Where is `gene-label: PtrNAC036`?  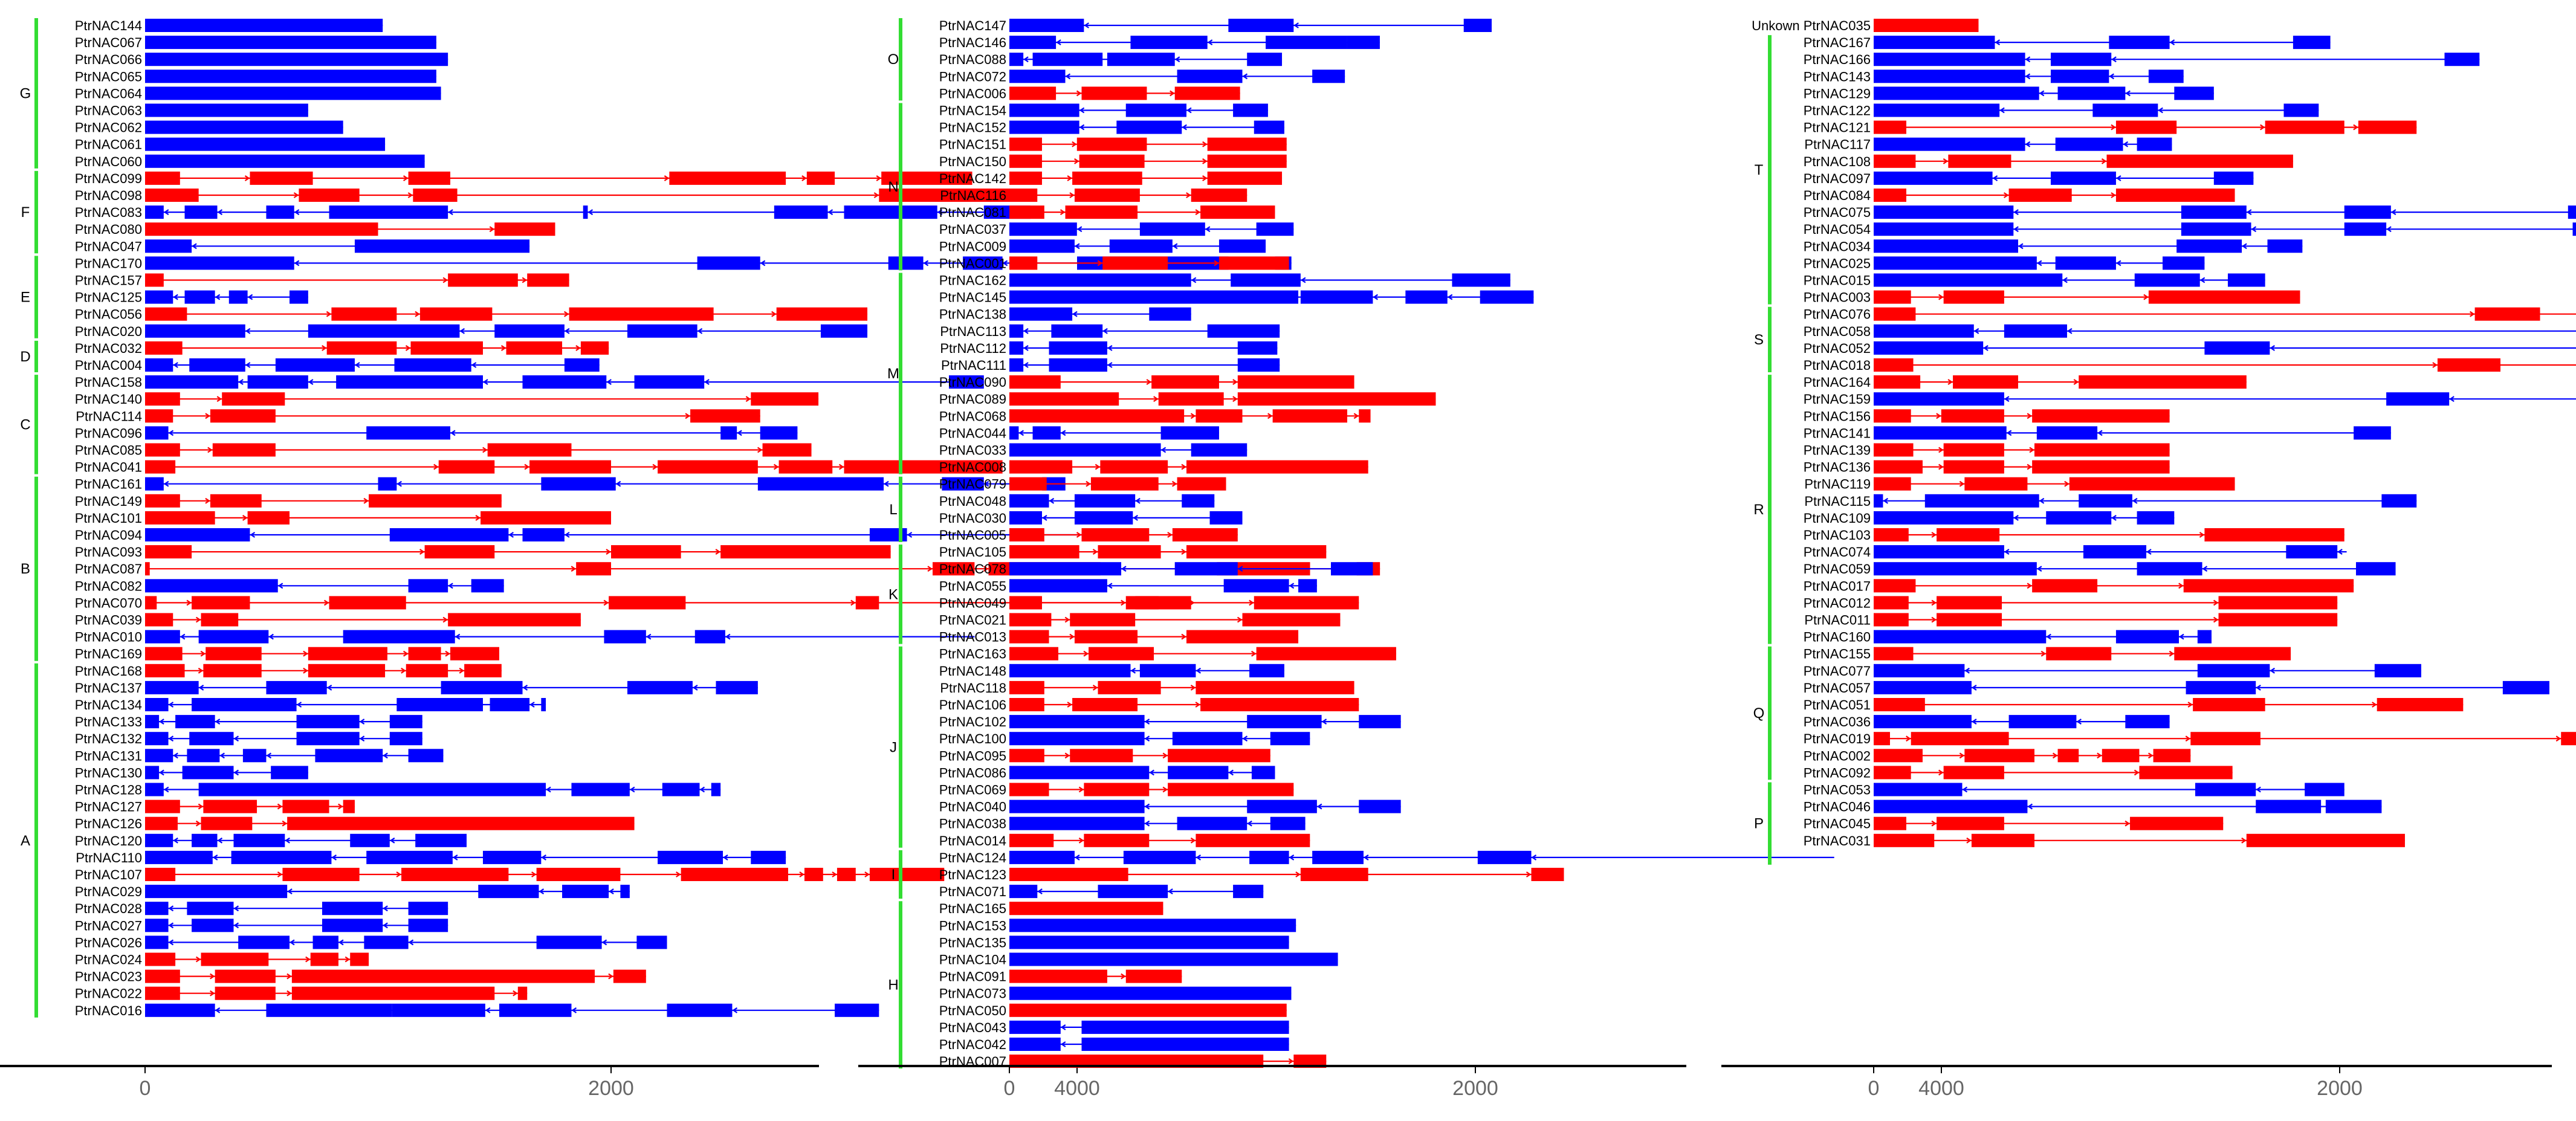
gene-label: PtrNAC036 is located at coordinates (1837, 721).